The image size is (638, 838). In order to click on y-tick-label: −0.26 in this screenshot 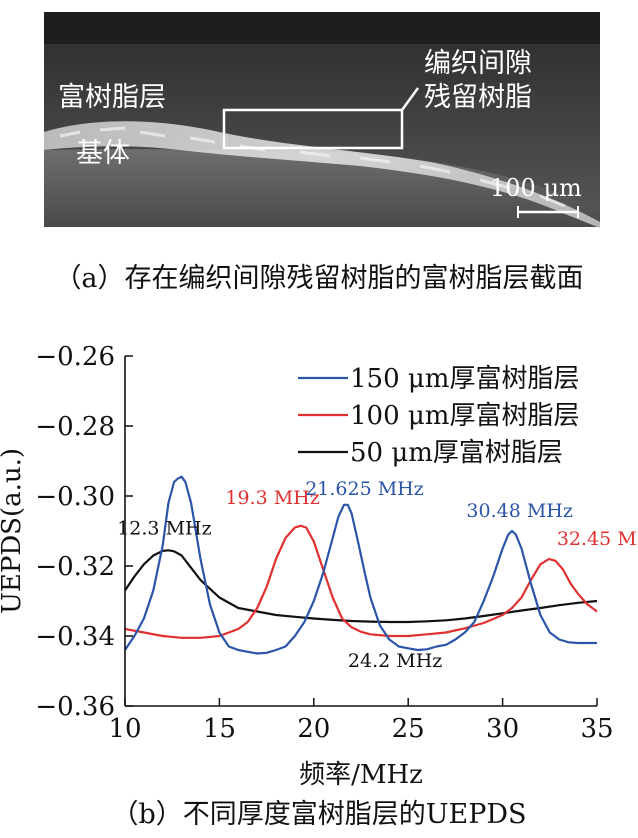, I will do `click(75, 357)`.